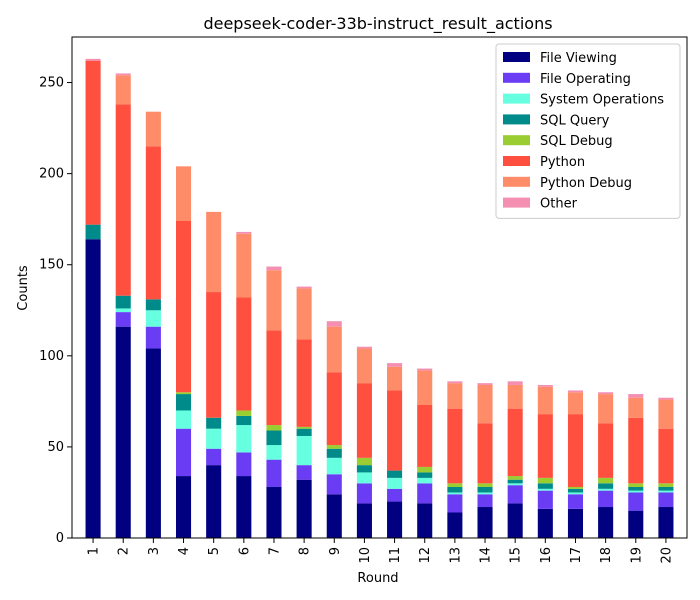  What do you see at coordinates (51, 356) in the screenshot?
I see `y-tick-label: 100` at bounding box center [51, 356].